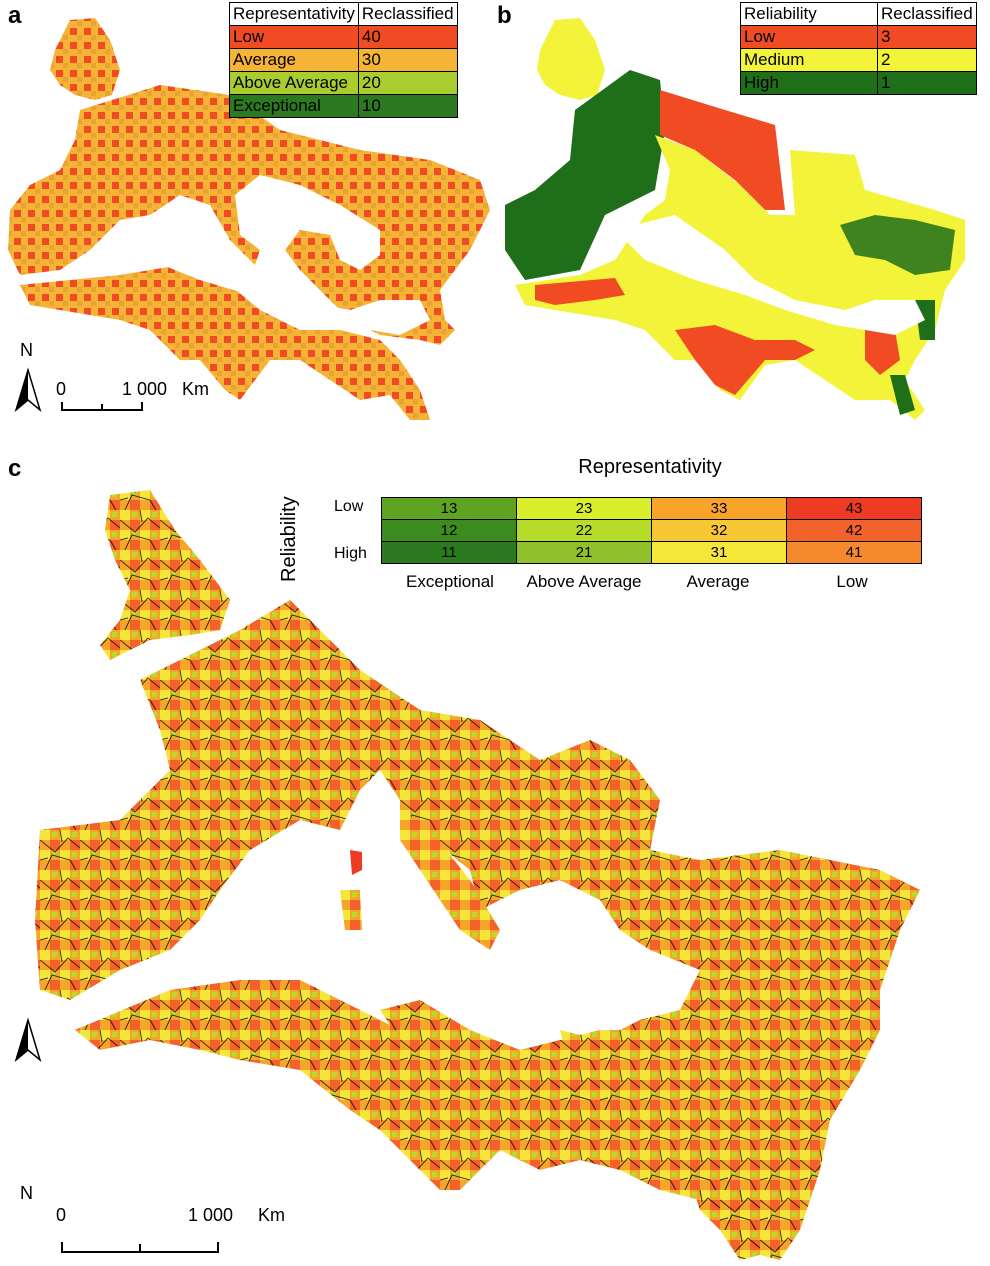  What do you see at coordinates (289, 539) in the screenshot?
I see `panel-c-legend-axis-label: Reliability` at bounding box center [289, 539].